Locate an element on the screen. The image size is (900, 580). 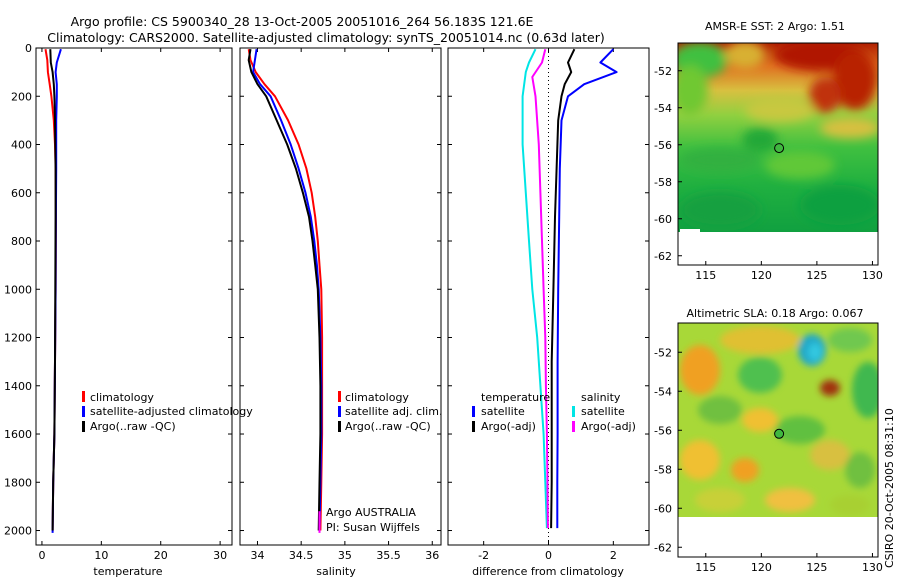
argo-institution-note: Argo AUSTRALIA is located at coordinates (371, 512).